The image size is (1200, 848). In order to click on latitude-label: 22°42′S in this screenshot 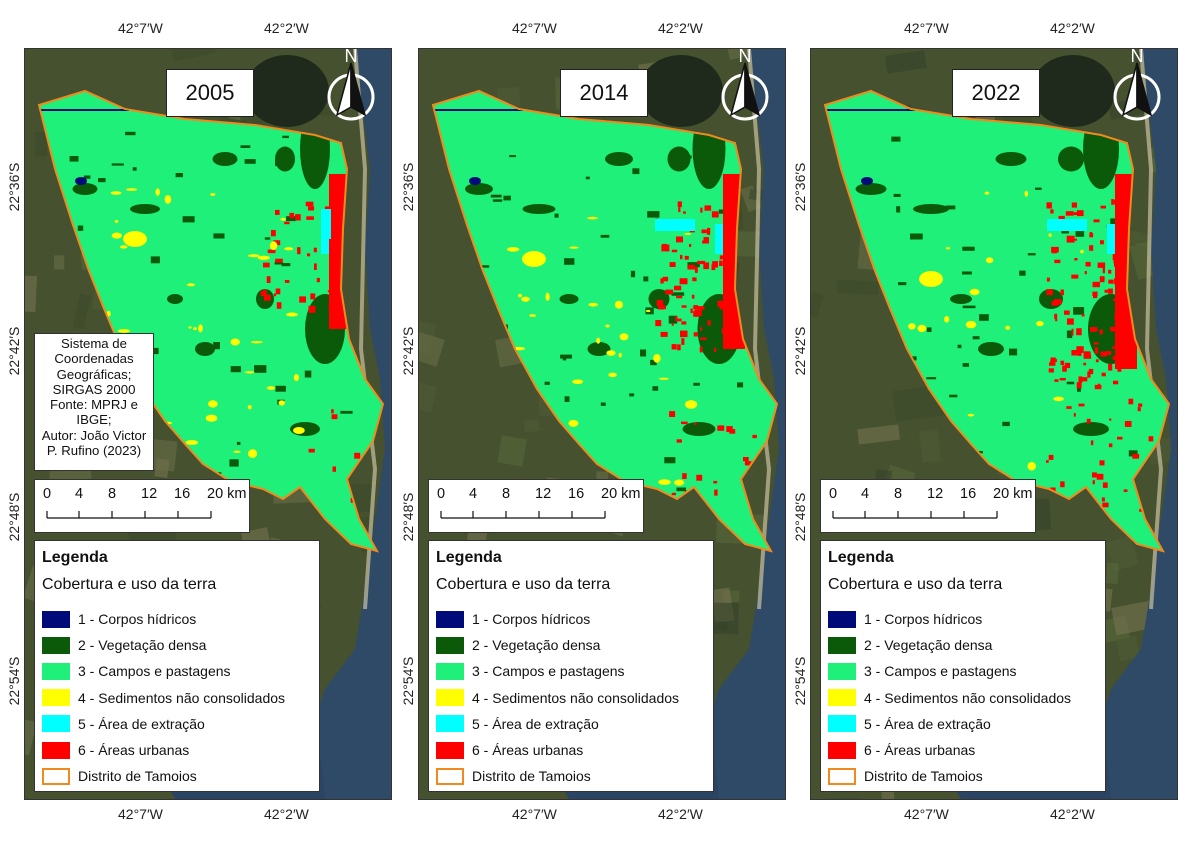, I will do `click(800, 351)`.